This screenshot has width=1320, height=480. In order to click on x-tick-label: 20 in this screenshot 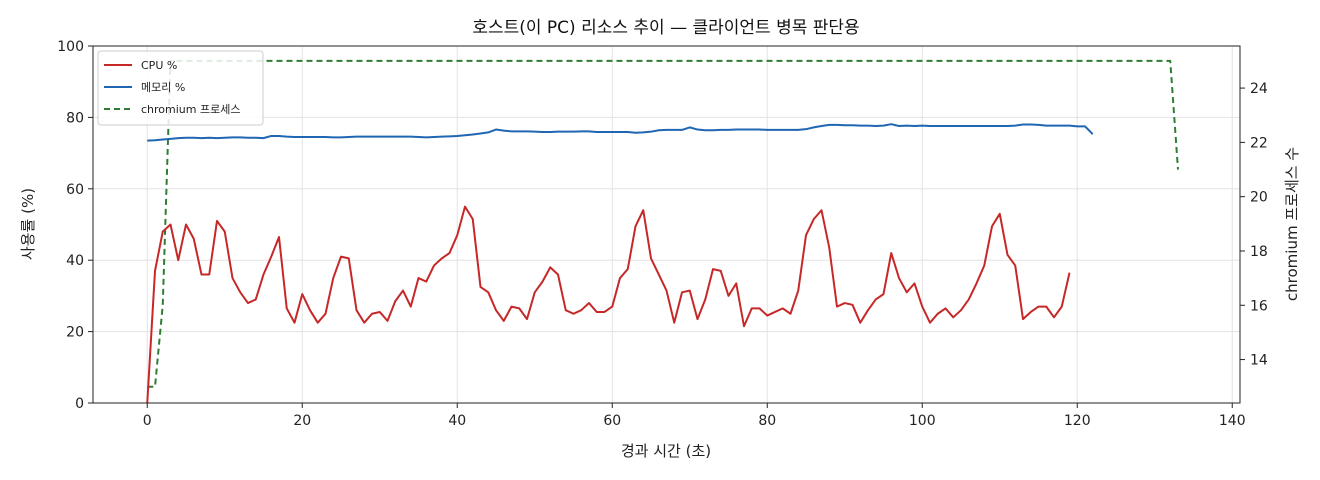, I will do `click(302, 421)`.